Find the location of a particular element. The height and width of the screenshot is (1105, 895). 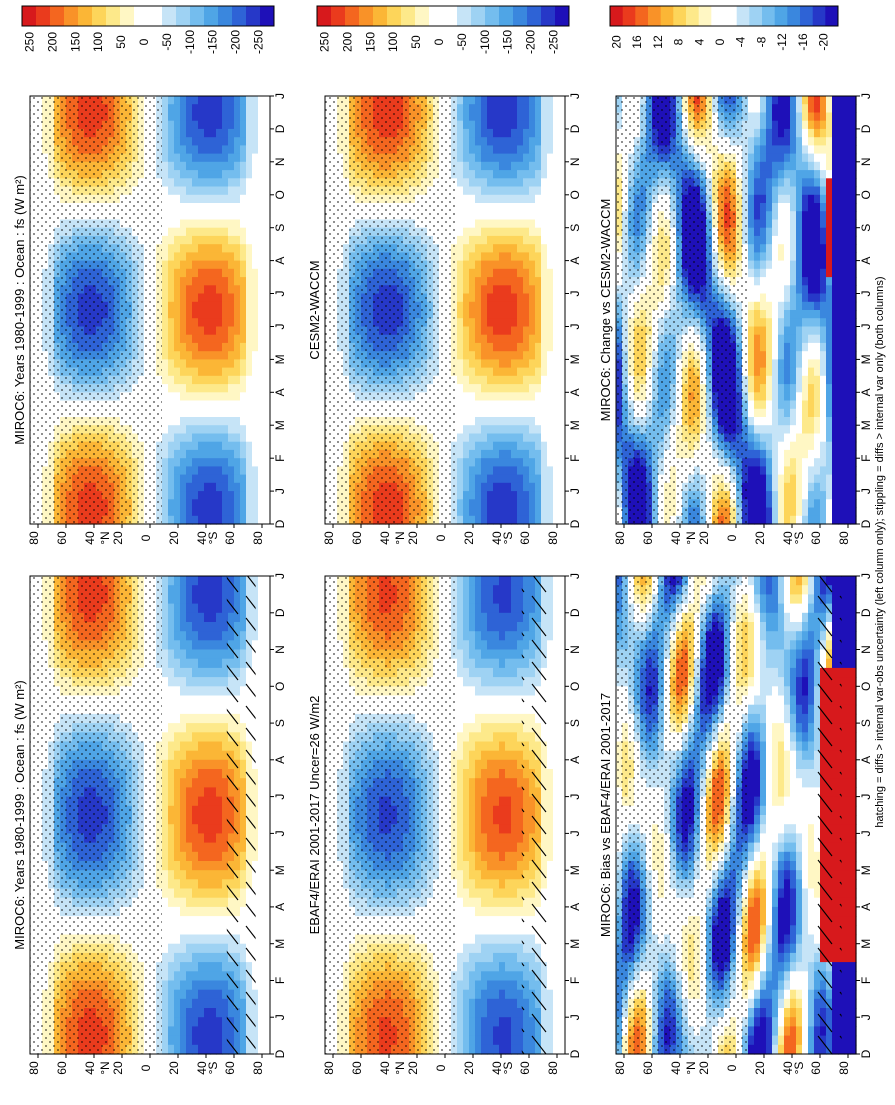

y-tick-label: 60 is located at coordinates (525, 1068).